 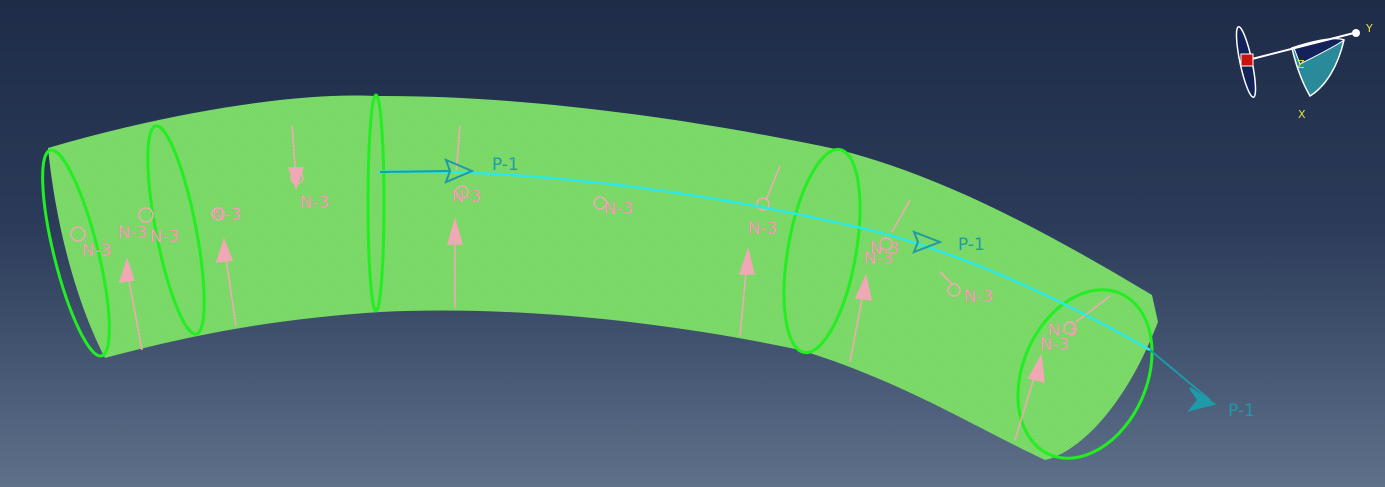 I want to click on triad-axis-y-tip, so click(x=1356, y=33).